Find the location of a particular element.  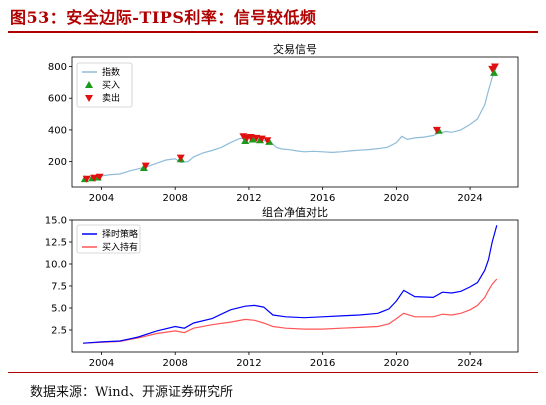

figure-title: 图53：安全边际-TIPS利率：信号较低频 is located at coordinates (163, 17).